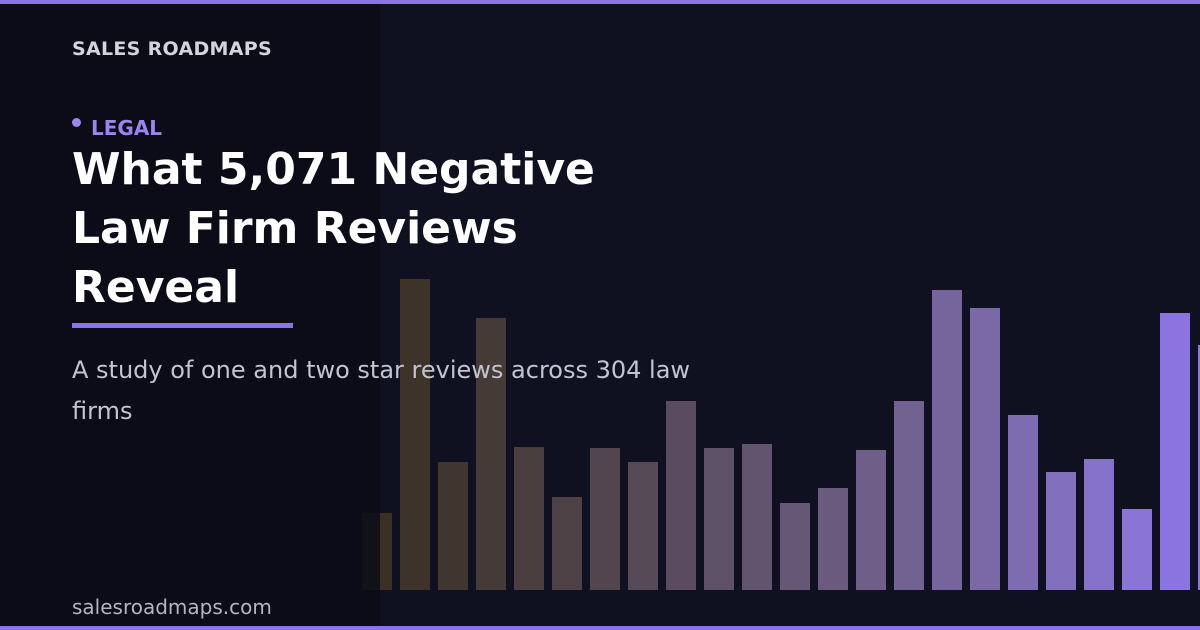 The width and height of the screenshot is (1200, 630). What do you see at coordinates (182, 325) in the screenshot?
I see `title-underline` at bounding box center [182, 325].